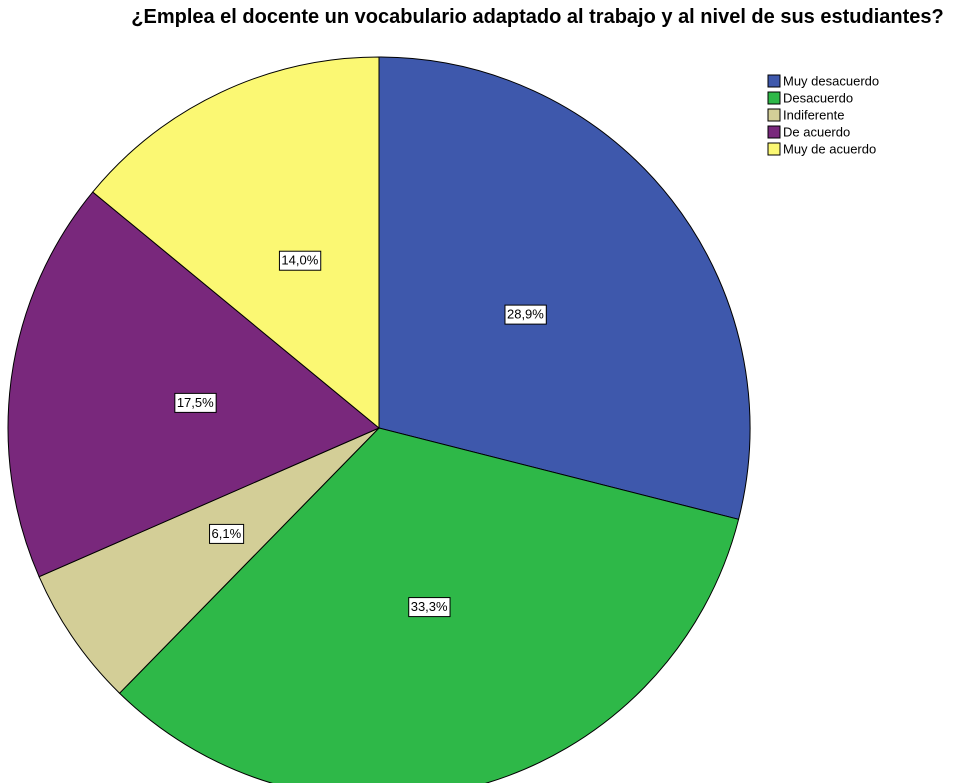 Image resolution: width=960 pixels, height=783 pixels. I want to click on data-label-text: 14,0%, so click(299, 260).